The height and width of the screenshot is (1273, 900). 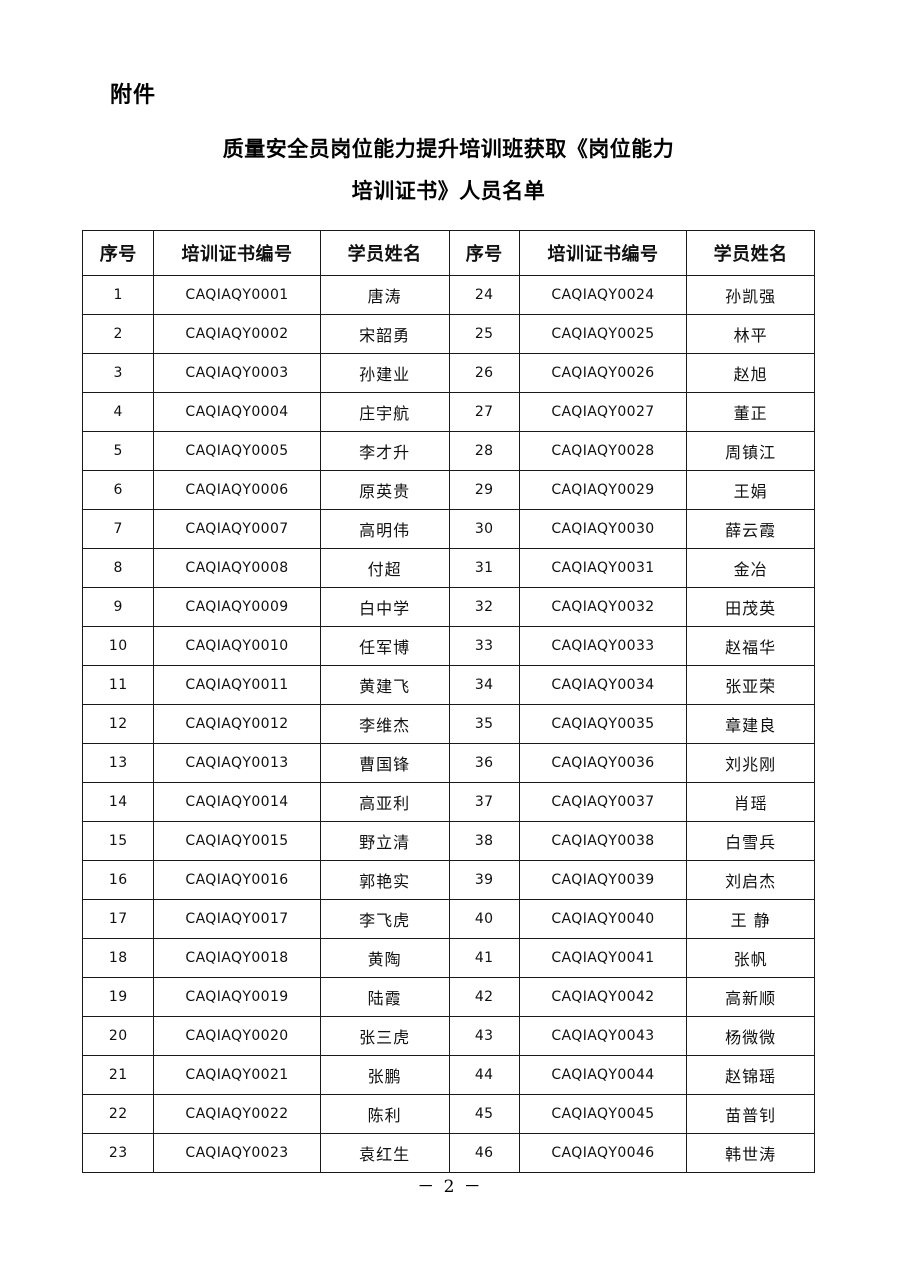 I want to click on page-title-line-1: 质量安全员岗位能力提升培训班获取《岗位能力, so click(x=448, y=148).